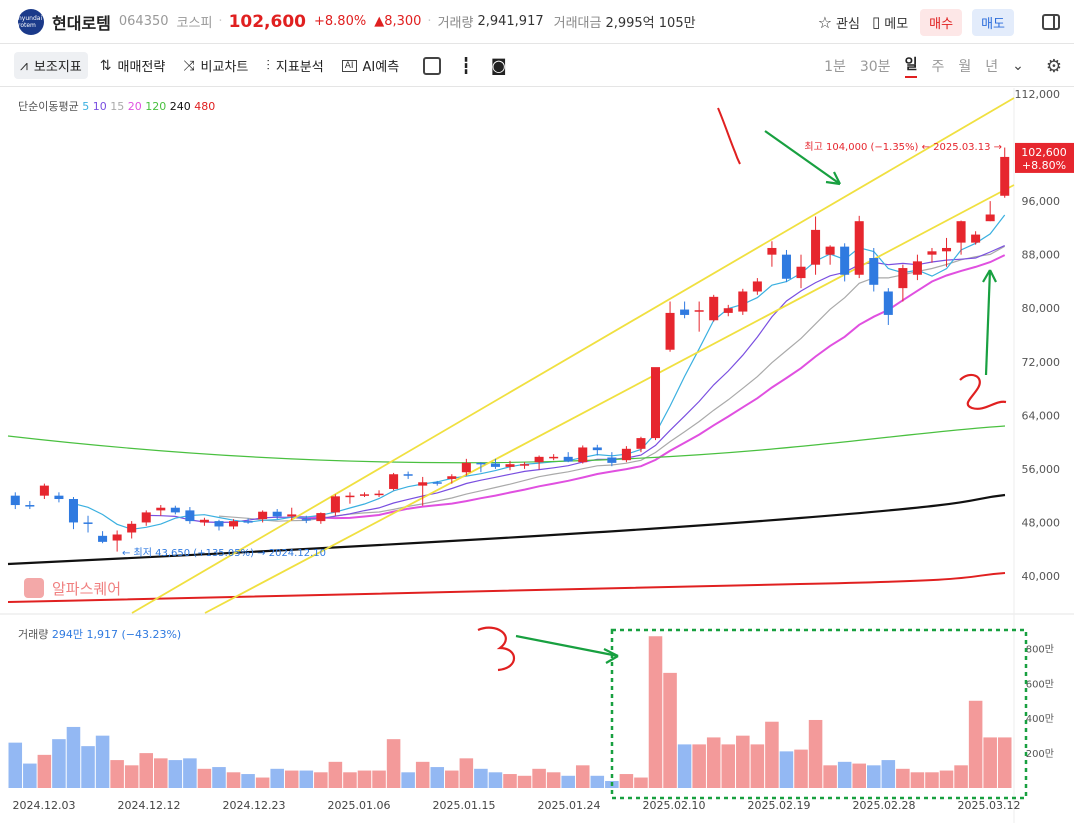 This screenshot has width=1074, height=823. I want to click on gear-icon: ⚙, so click(1053, 66).